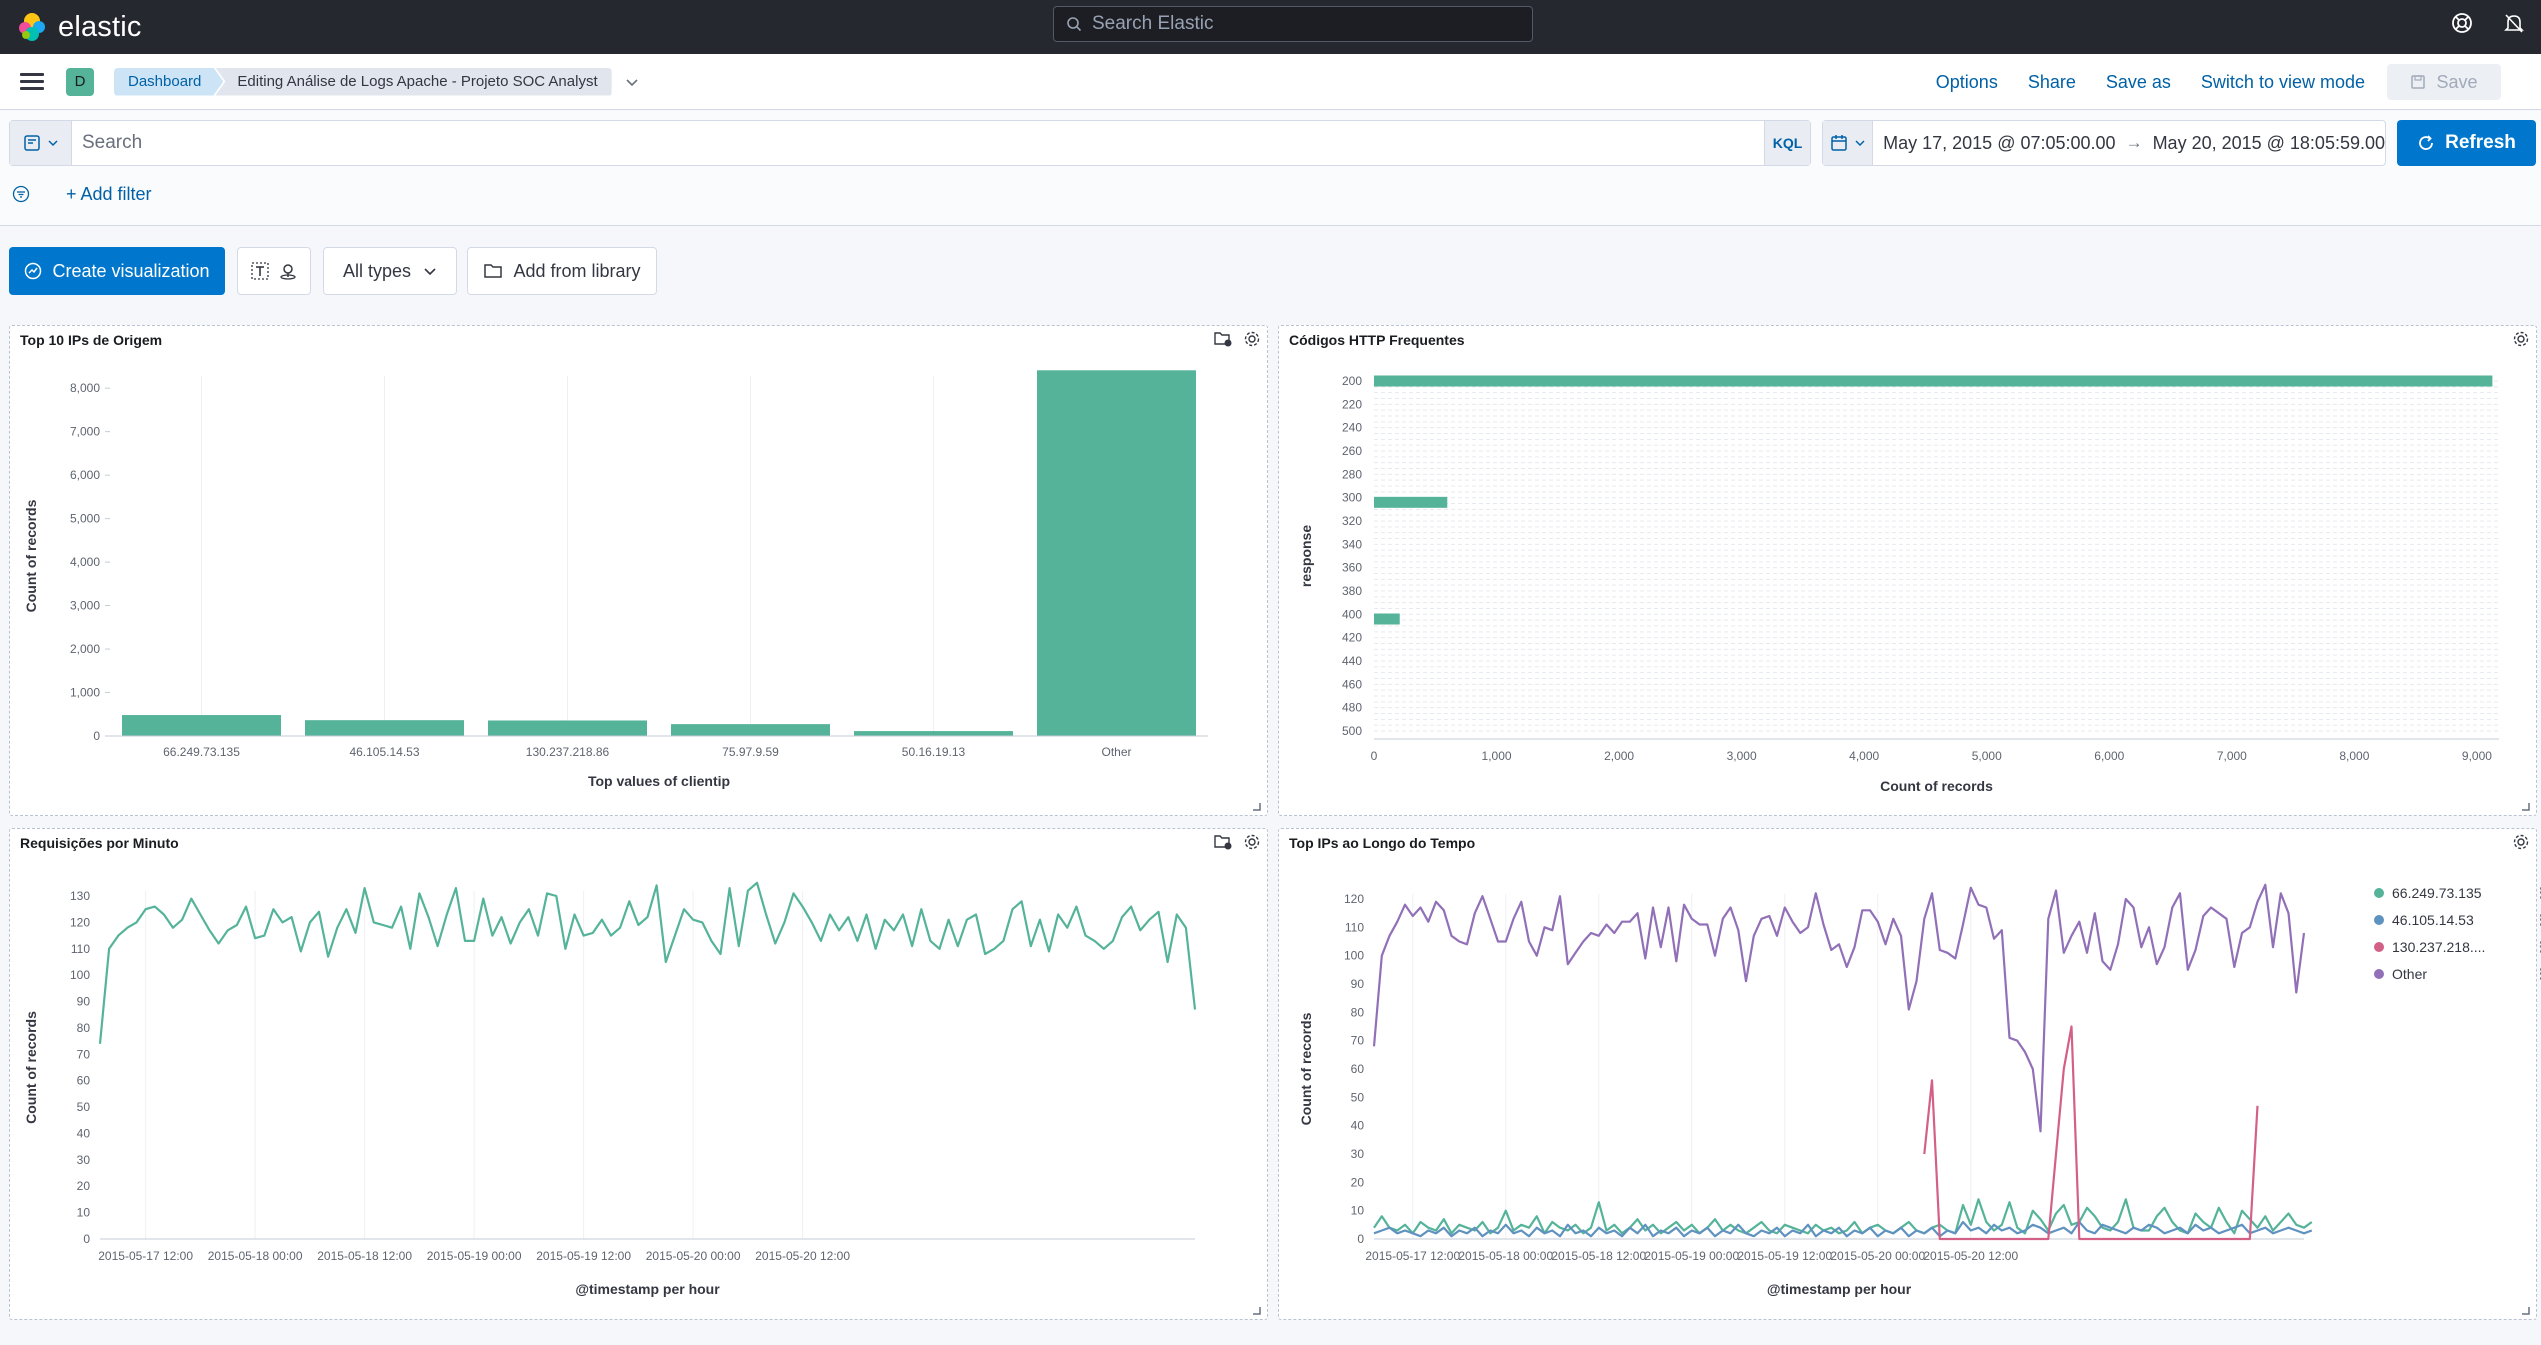 This screenshot has height=1345, width=2541. I want to click on all-types-dropdown: All types, so click(390, 271).